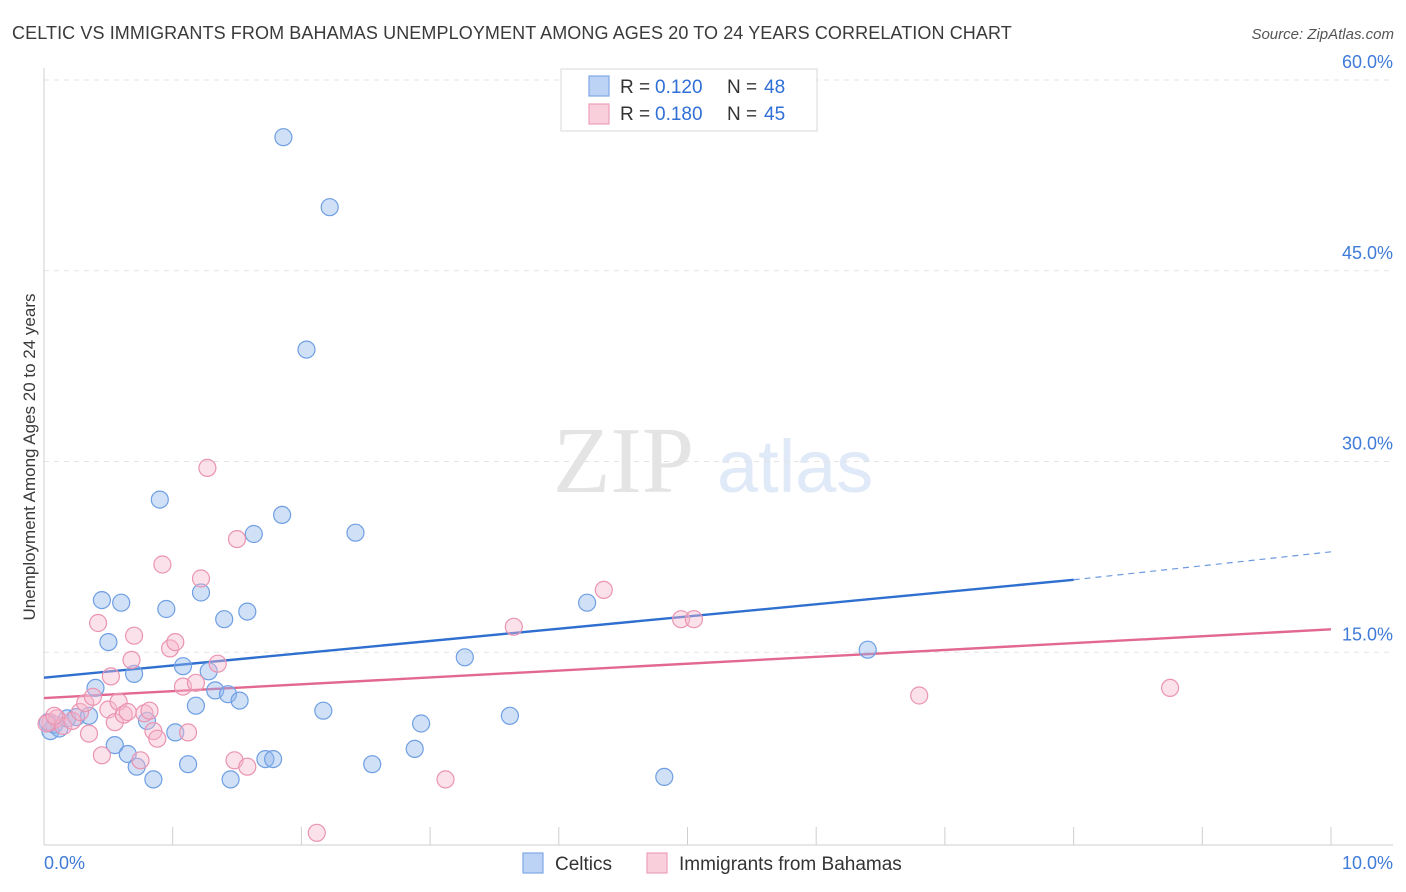 The width and height of the screenshot is (1406, 892). Describe the element at coordinates (679, 114) in the screenshot. I see `legend-r-value-bahamas: 0.180` at that location.